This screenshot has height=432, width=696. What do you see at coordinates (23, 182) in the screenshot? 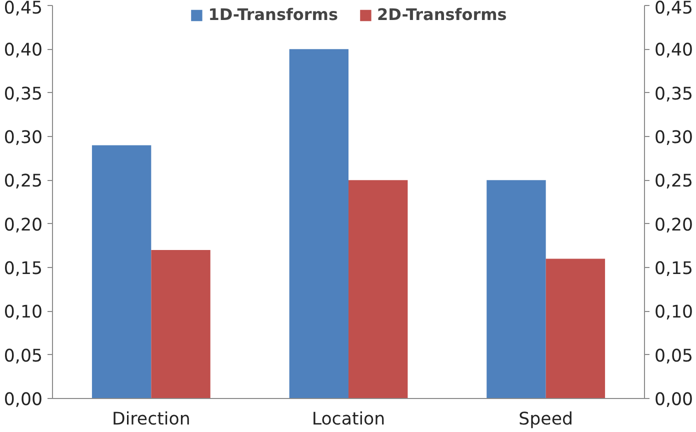
I see `y-tick-label: 0,25` at bounding box center [23, 182].